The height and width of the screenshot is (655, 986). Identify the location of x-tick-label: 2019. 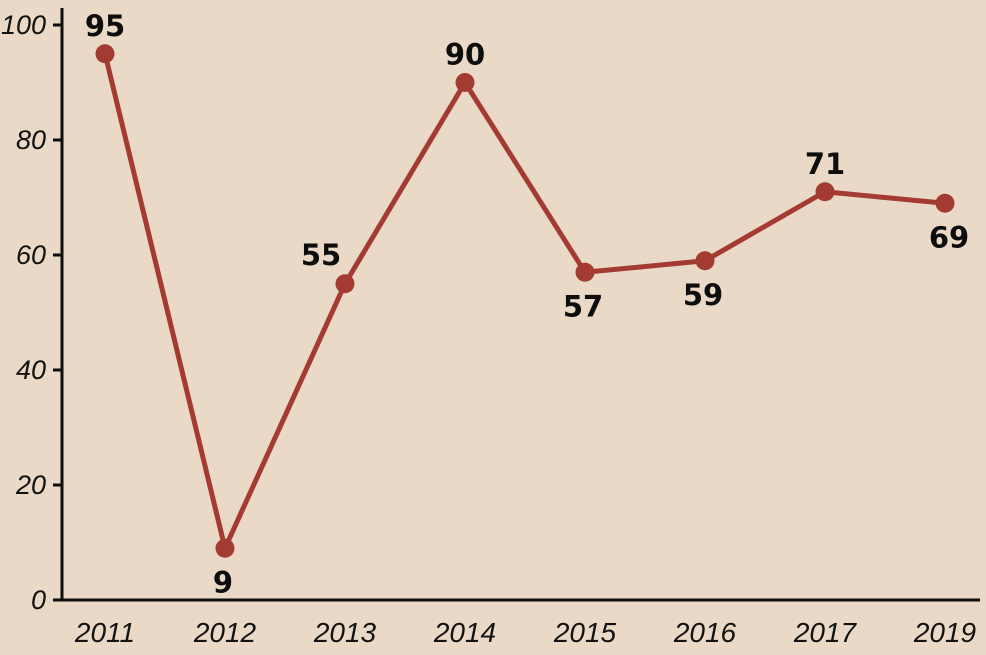
(944, 632).